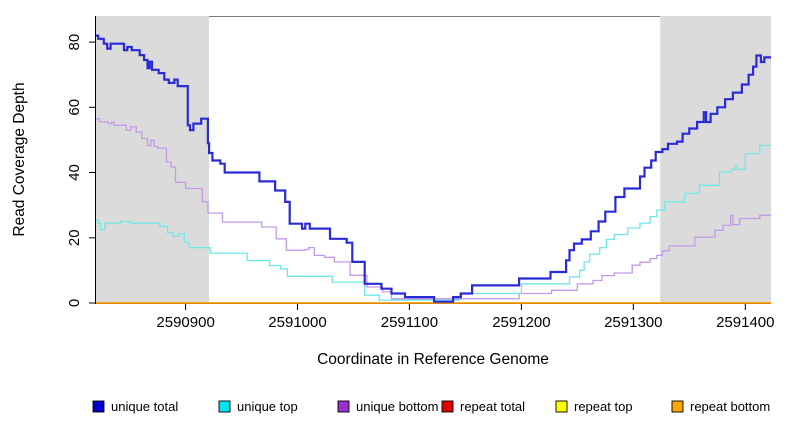  I want to click on legend-swatch-repeat-top, so click(561, 406).